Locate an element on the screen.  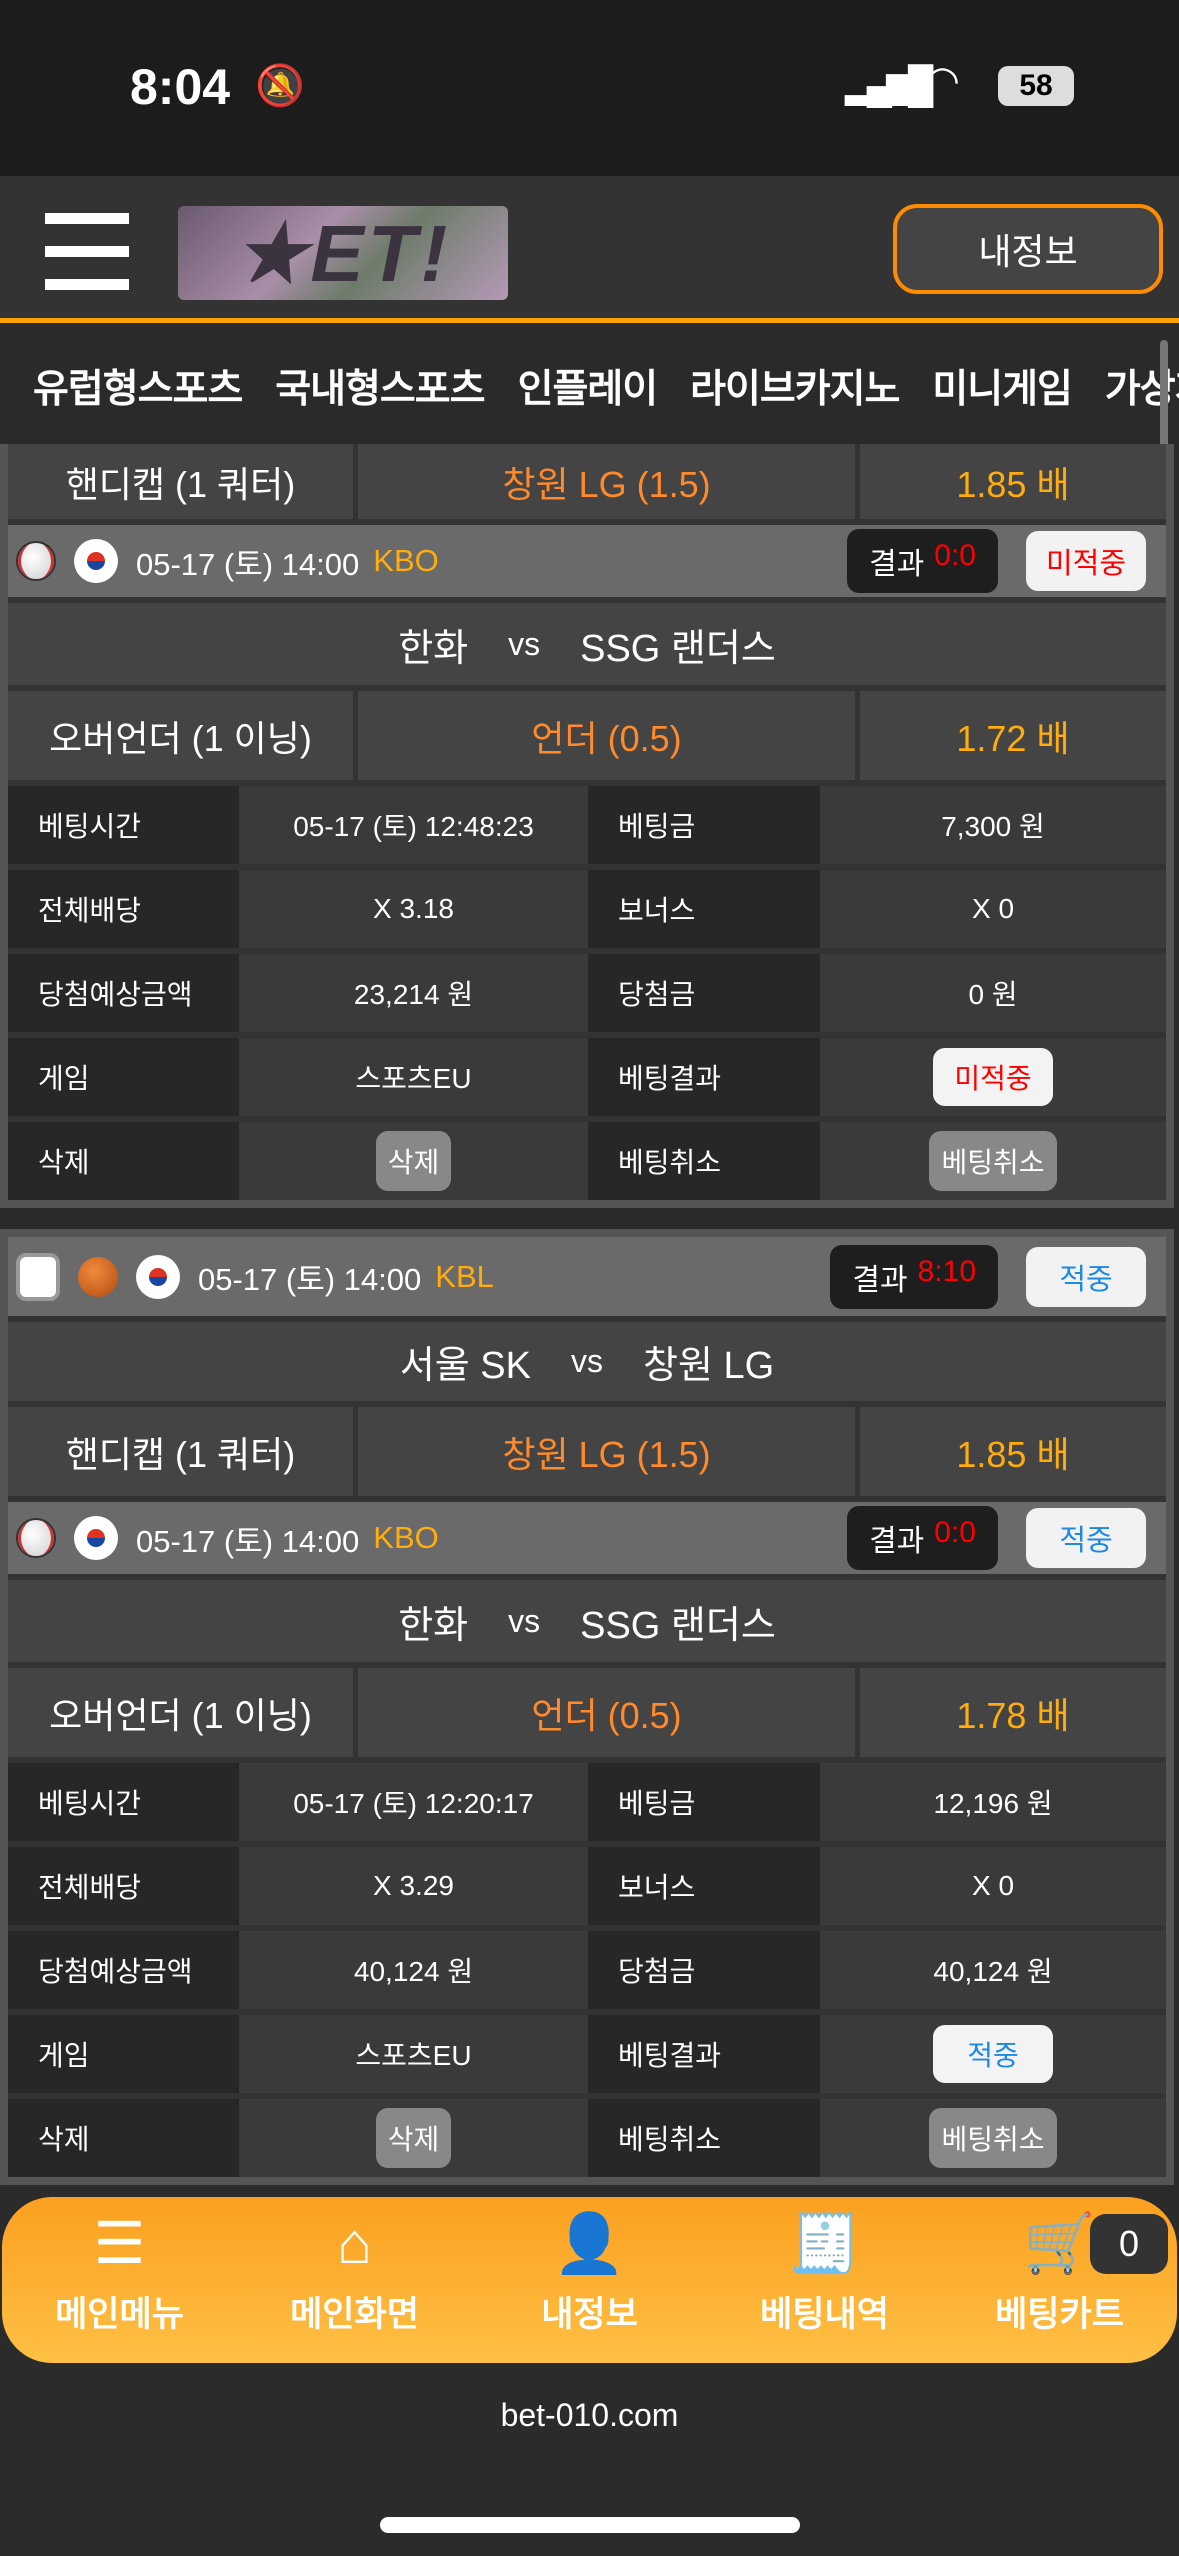
game-header: 05-17 (토) 14:00 KBO 결과 0:0 적중 is located at coordinates (587, 1541).